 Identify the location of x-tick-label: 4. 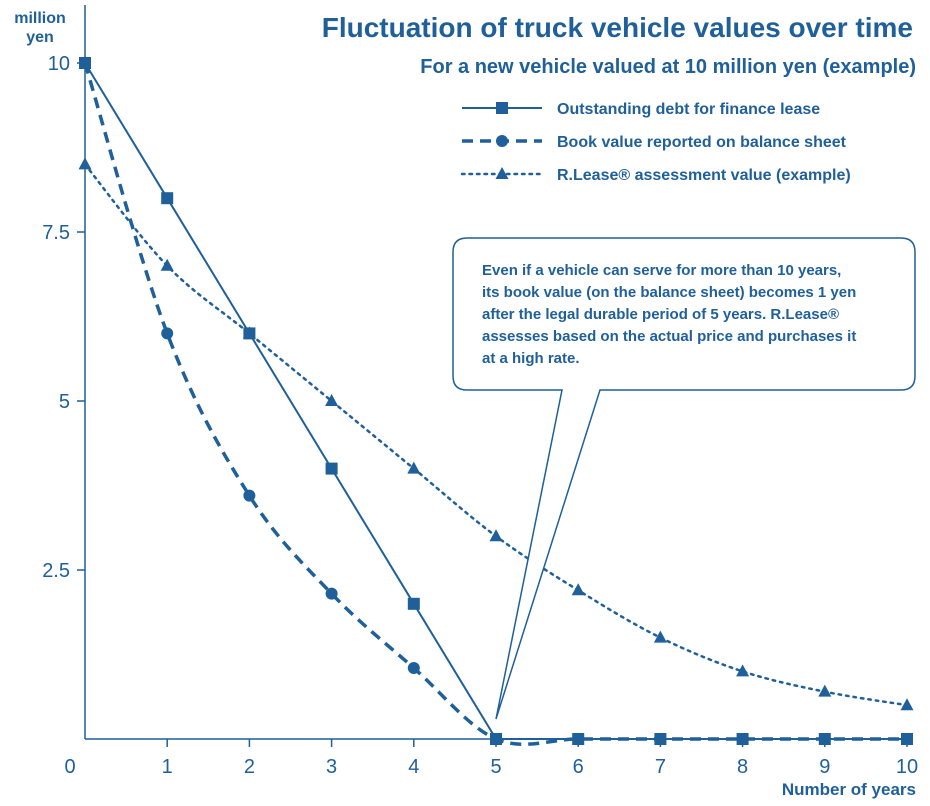
(413, 767).